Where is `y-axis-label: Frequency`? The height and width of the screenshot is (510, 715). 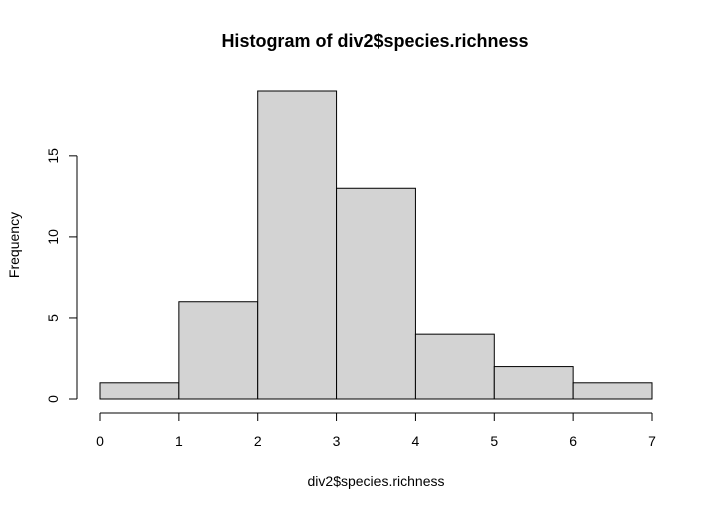
y-axis-label: Frequency is located at coordinates (14, 245).